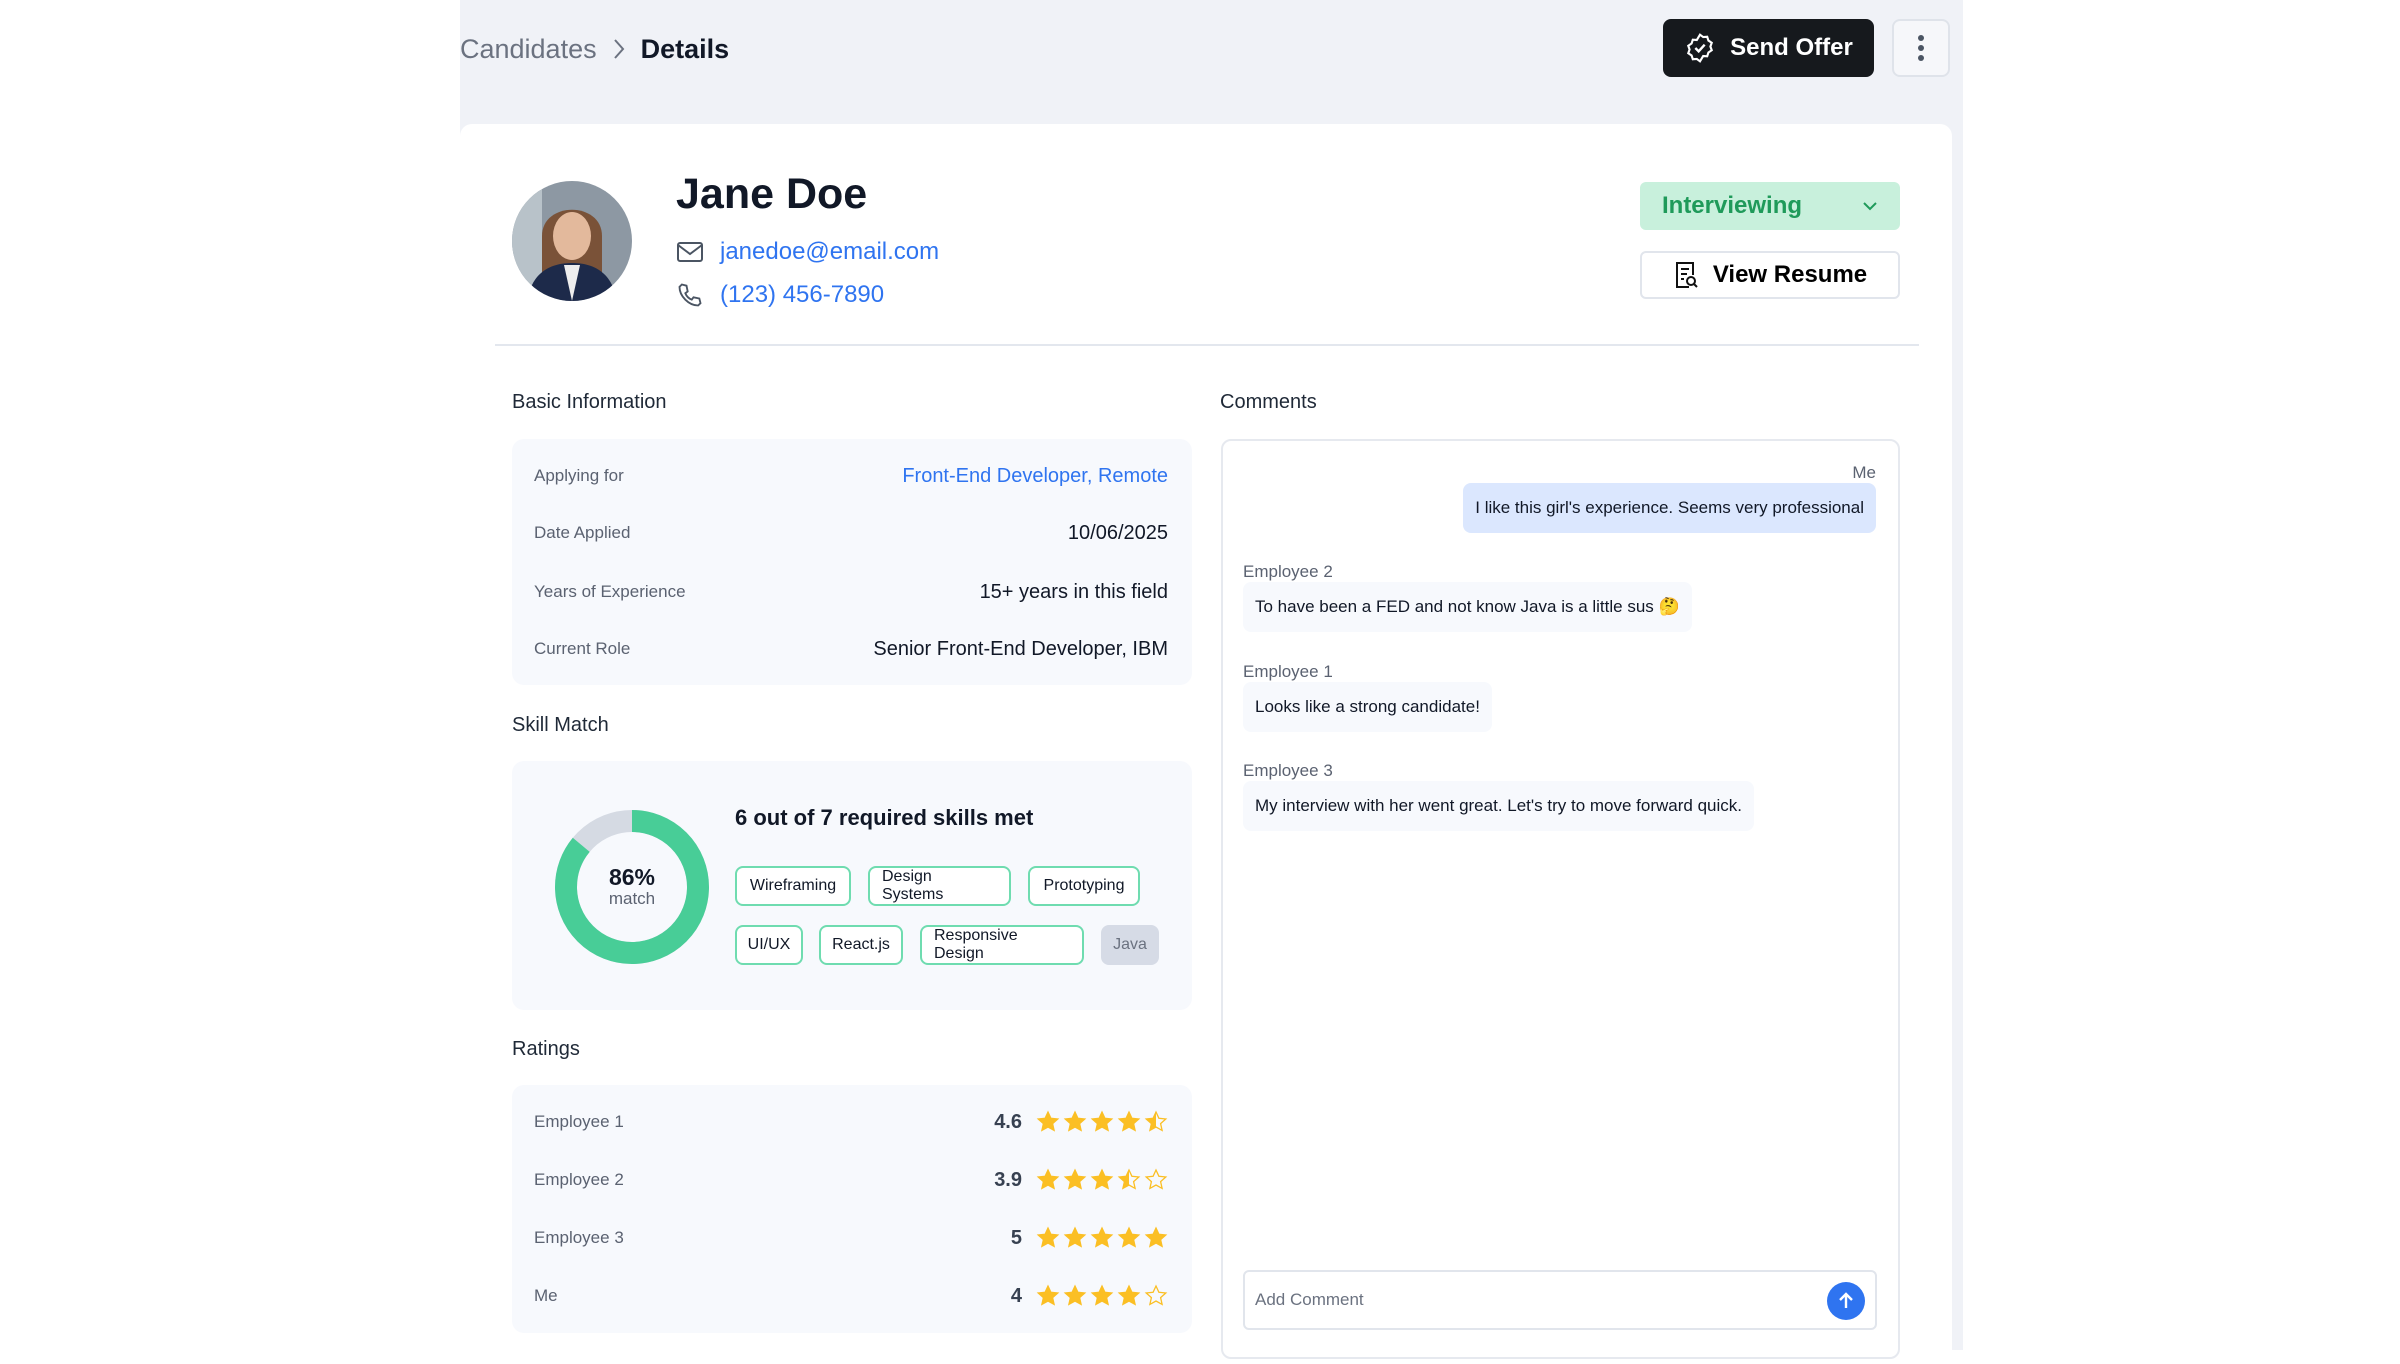 This screenshot has width=2400, height=1364. I want to click on email-link: janedoe@email.com, so click(830, 251).